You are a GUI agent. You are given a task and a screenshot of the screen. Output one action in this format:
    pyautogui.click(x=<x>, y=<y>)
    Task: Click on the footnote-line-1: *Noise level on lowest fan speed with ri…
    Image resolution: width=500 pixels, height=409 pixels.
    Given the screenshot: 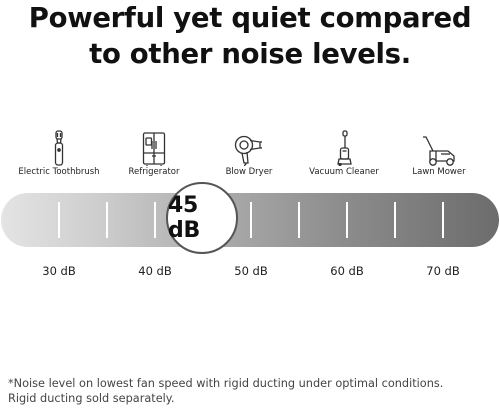 What is the action you would take?
    pyautogui.click(x=226, y=383)
    